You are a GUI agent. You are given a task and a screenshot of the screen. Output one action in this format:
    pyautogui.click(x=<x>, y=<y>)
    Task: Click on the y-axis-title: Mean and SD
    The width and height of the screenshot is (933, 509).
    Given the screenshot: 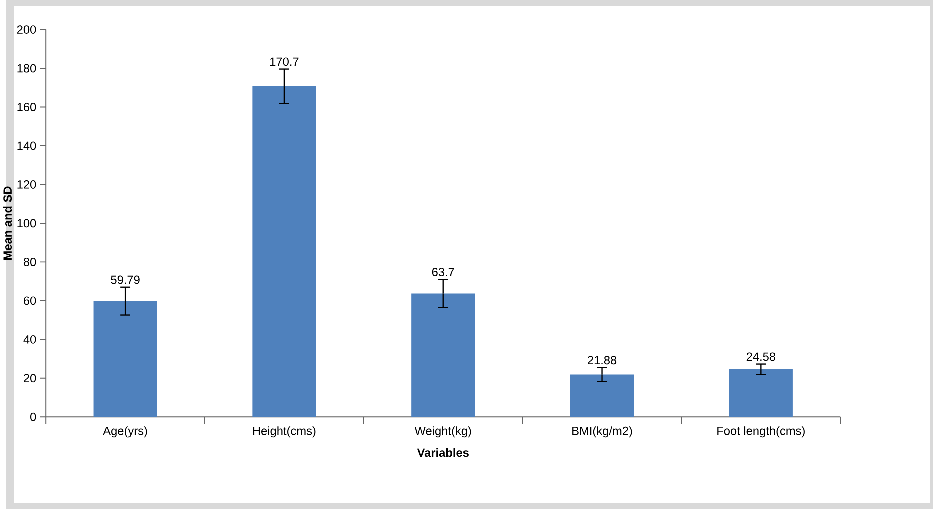 What is the action you would take?
    pyautogui.click(x=7, y=223)
    